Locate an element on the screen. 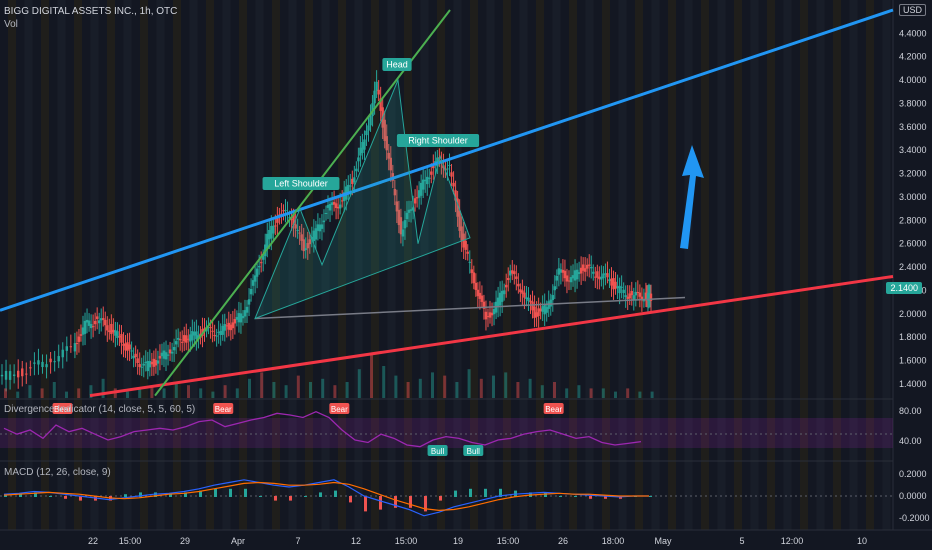 Image resolution: width=932 pixels, height=550 pixels. y-tick-label: 2.6000 is located at coordinates (913, 244).